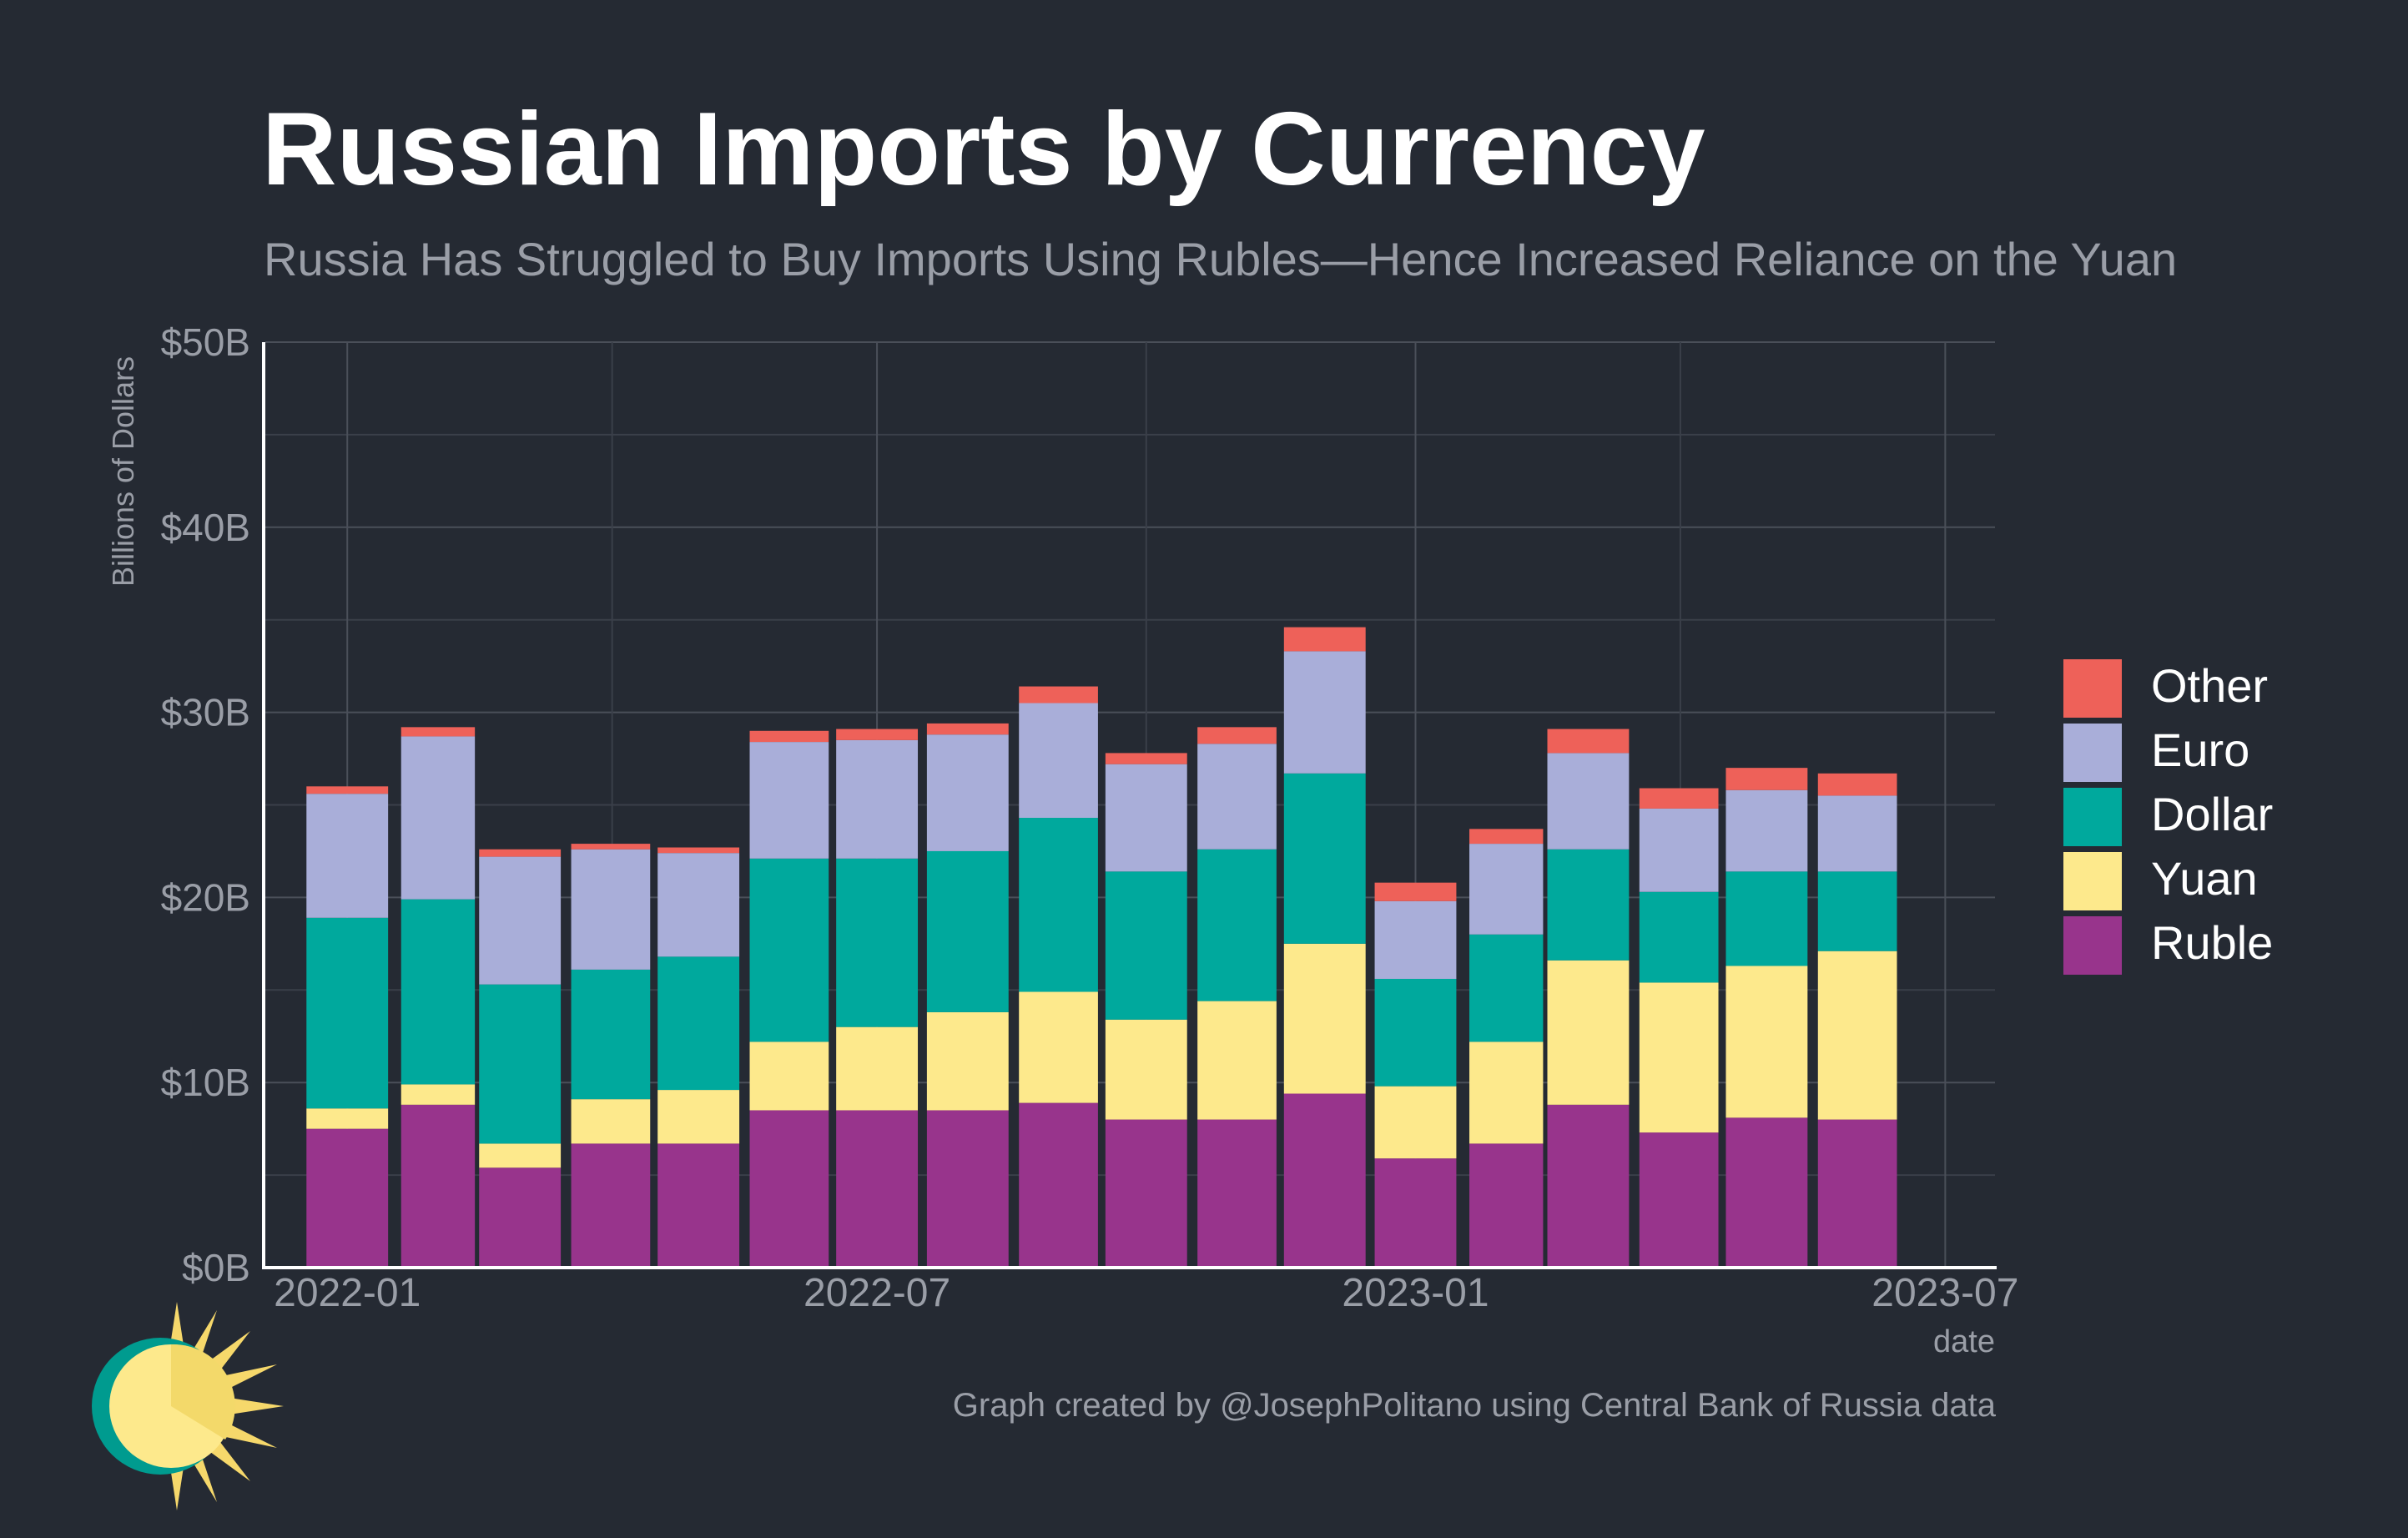  I want to click on legend-label-euro: Euro, so click(2200, 750).